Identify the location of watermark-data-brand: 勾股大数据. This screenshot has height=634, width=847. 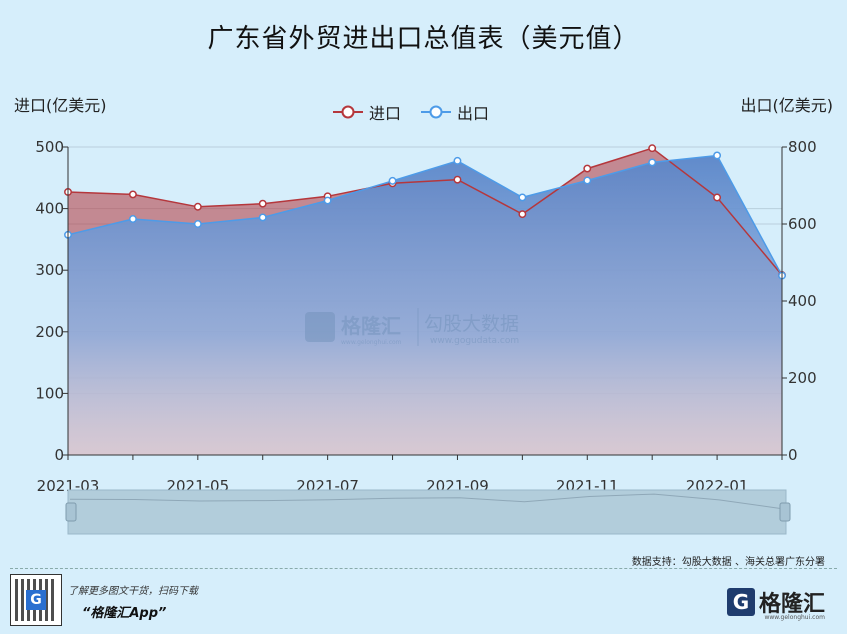
(471, 324).